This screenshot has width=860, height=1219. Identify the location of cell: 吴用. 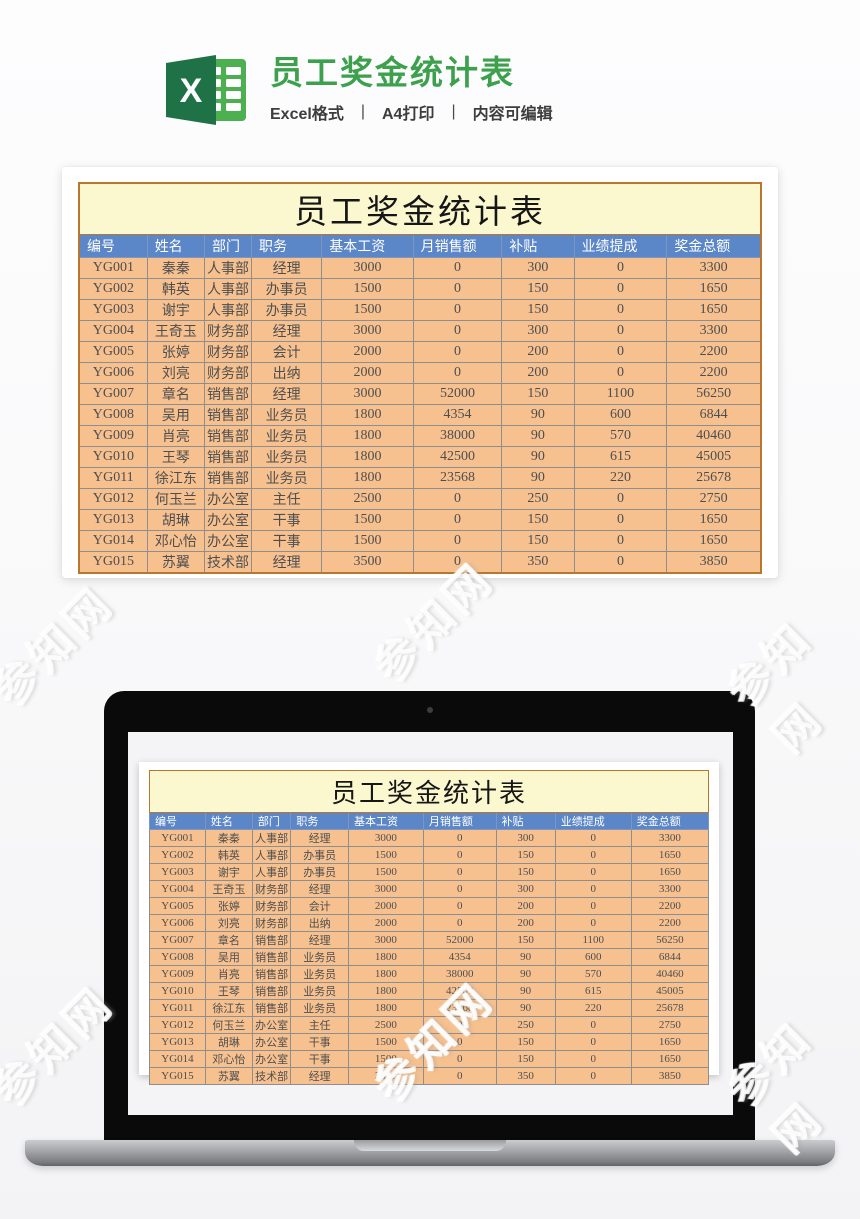
(175, 415).